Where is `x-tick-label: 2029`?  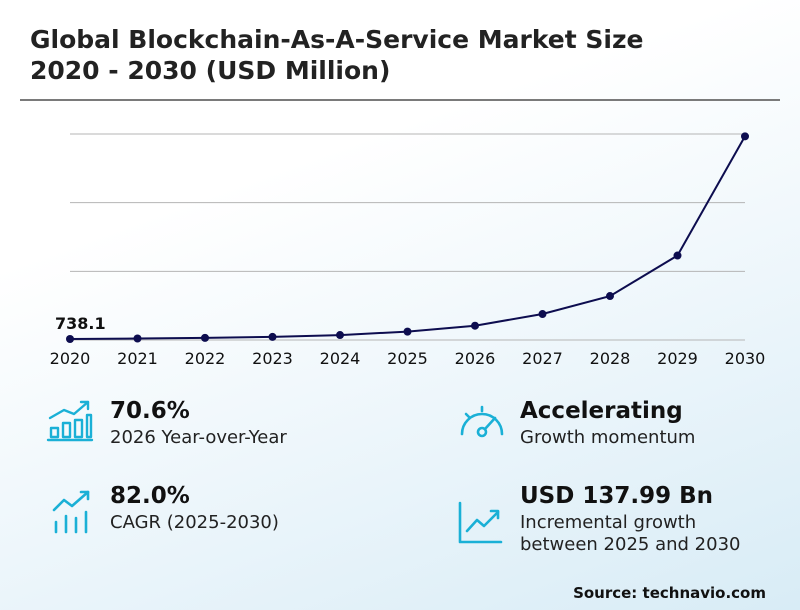
x-tick-label: 2029 is located at coordinates (677, 358).